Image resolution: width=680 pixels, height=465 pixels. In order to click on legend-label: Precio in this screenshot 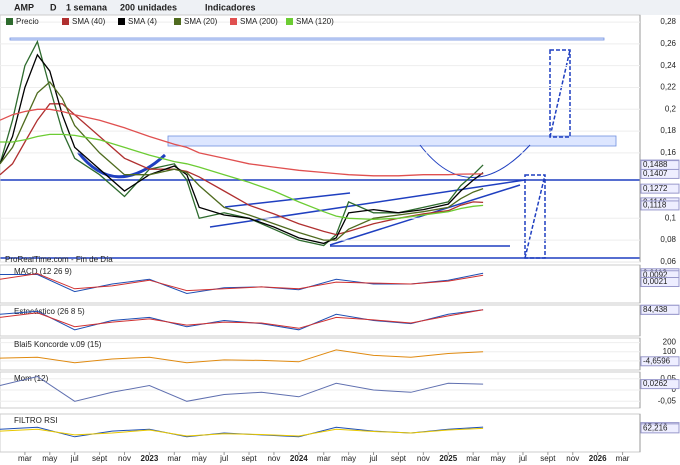, I will do `click(27, 21)`.